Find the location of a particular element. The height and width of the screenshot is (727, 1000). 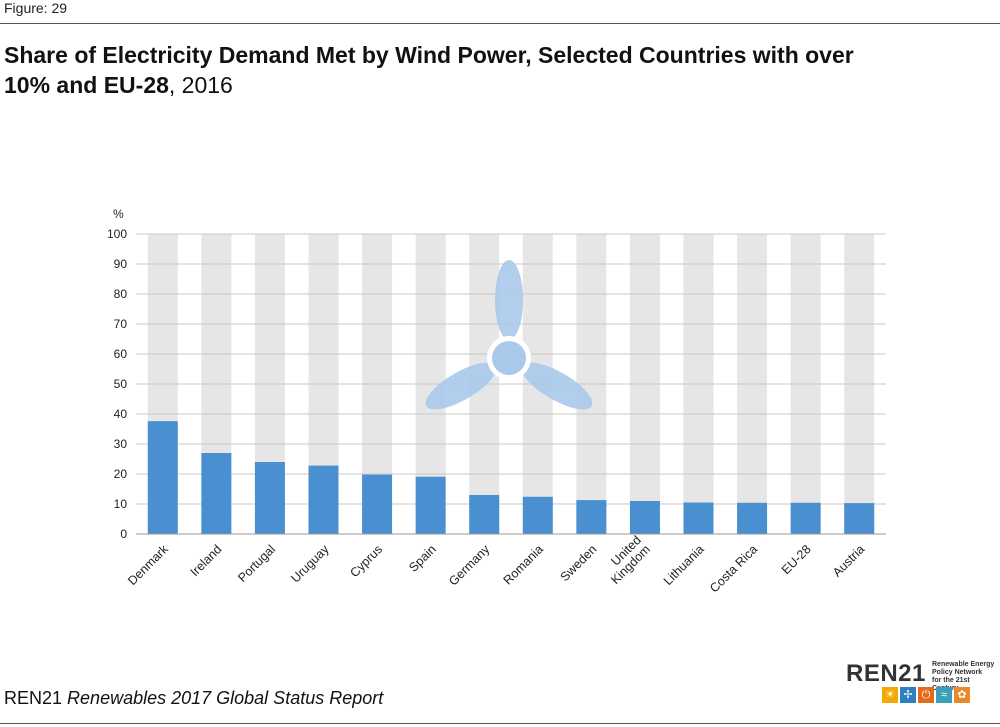

bar-costa-rica is located at coordinates (752, 518).